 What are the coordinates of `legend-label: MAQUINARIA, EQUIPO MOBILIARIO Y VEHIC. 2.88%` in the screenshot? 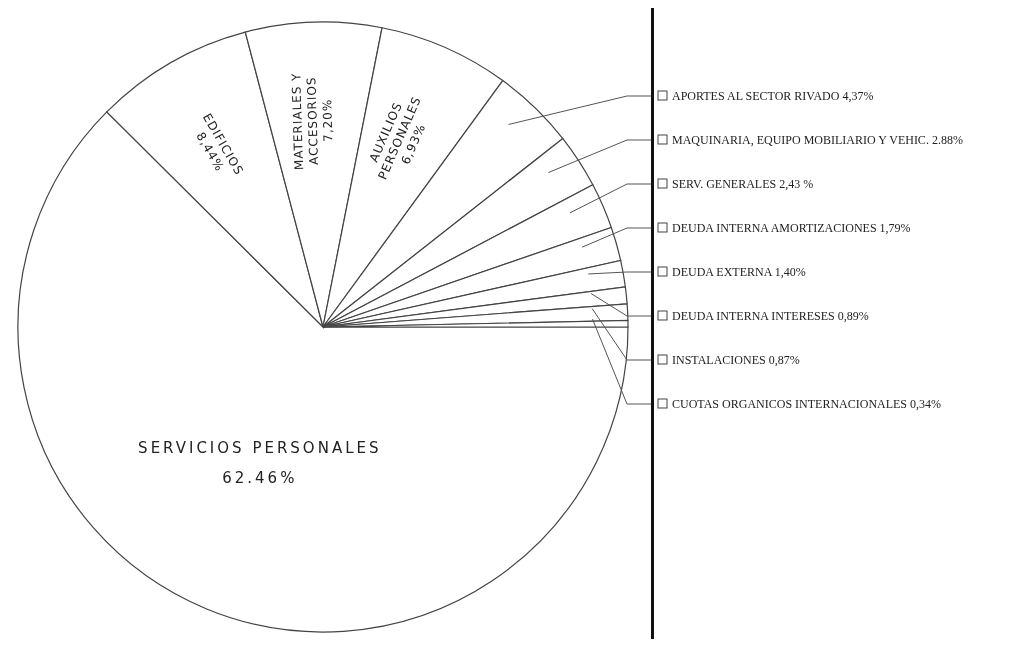 It's located at (817, 140).